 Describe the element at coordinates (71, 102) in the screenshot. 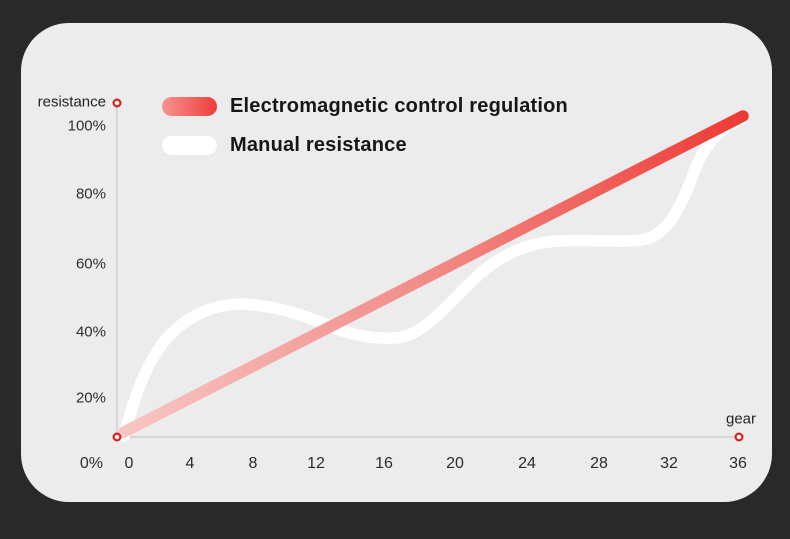

I see `y-axis-title: resistance` at that location.